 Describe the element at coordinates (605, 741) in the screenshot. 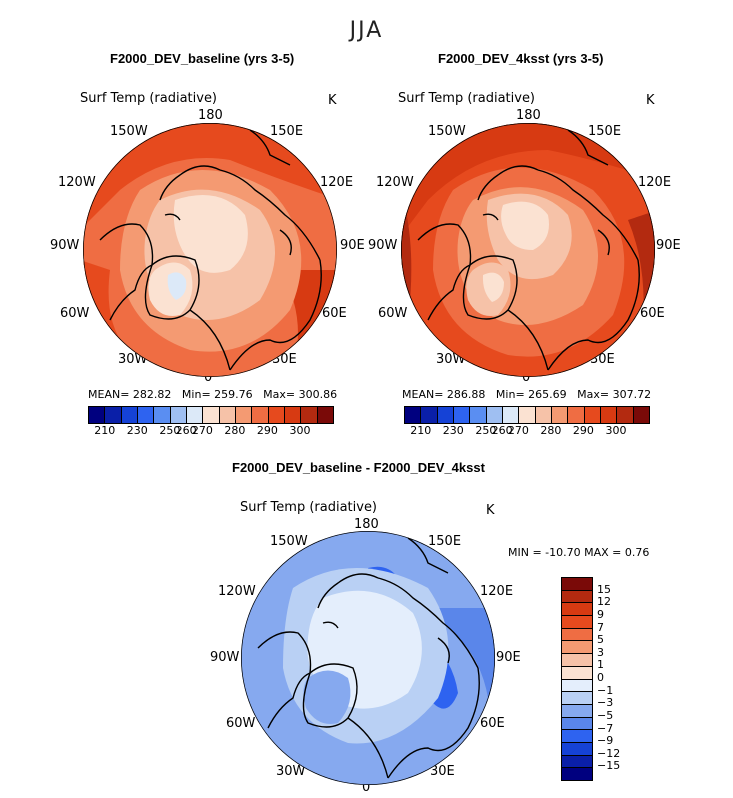

I see `diff-colorbar-tick: −9` at that location.